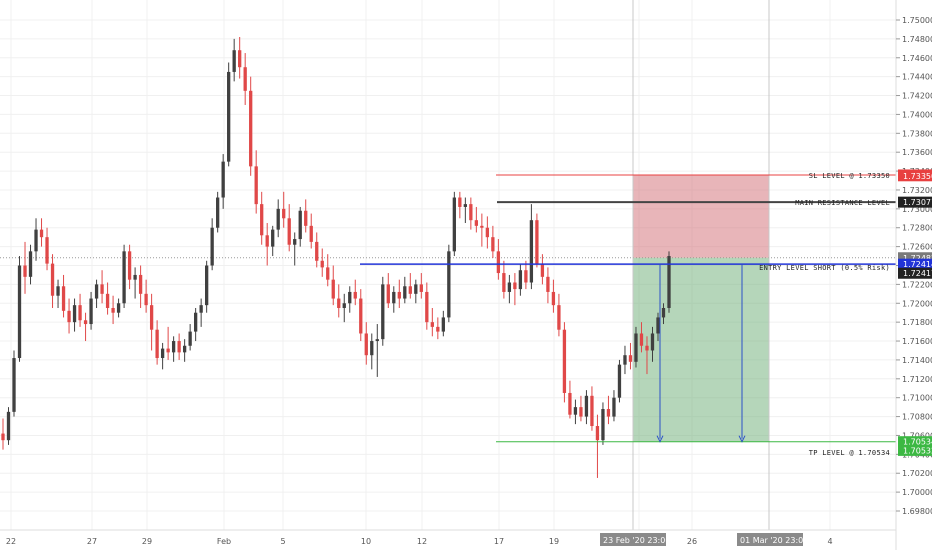  I want to click on time-tags: 23 Feb '20 23:00 01 Mar '20 23:00, so click(704, 539).